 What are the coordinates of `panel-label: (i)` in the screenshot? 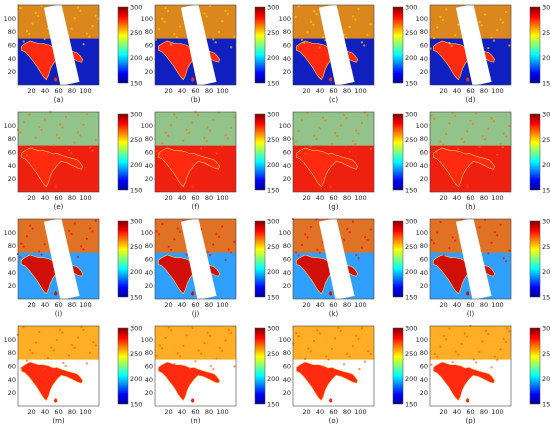 It's located at (59, 314).